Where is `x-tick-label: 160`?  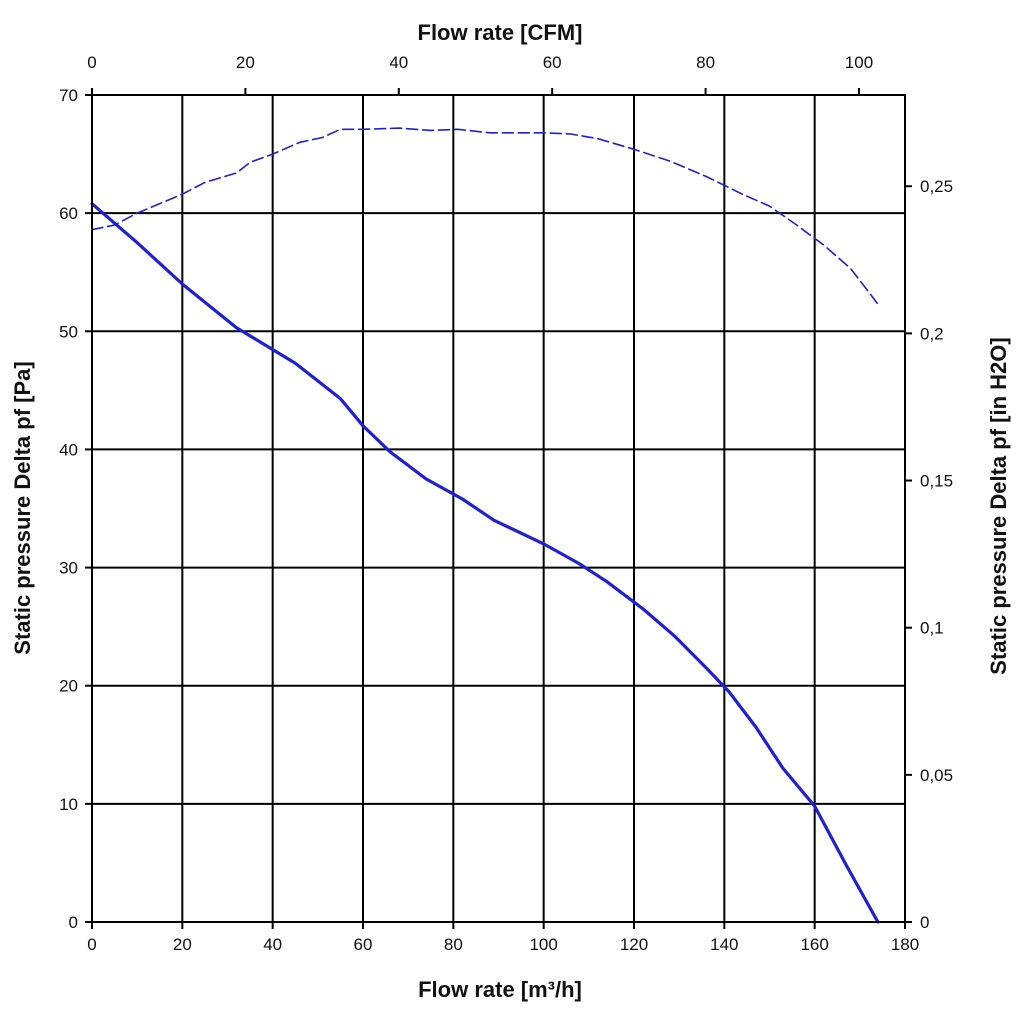
x-tick-label: 160 is located at coordinates (814, 944).